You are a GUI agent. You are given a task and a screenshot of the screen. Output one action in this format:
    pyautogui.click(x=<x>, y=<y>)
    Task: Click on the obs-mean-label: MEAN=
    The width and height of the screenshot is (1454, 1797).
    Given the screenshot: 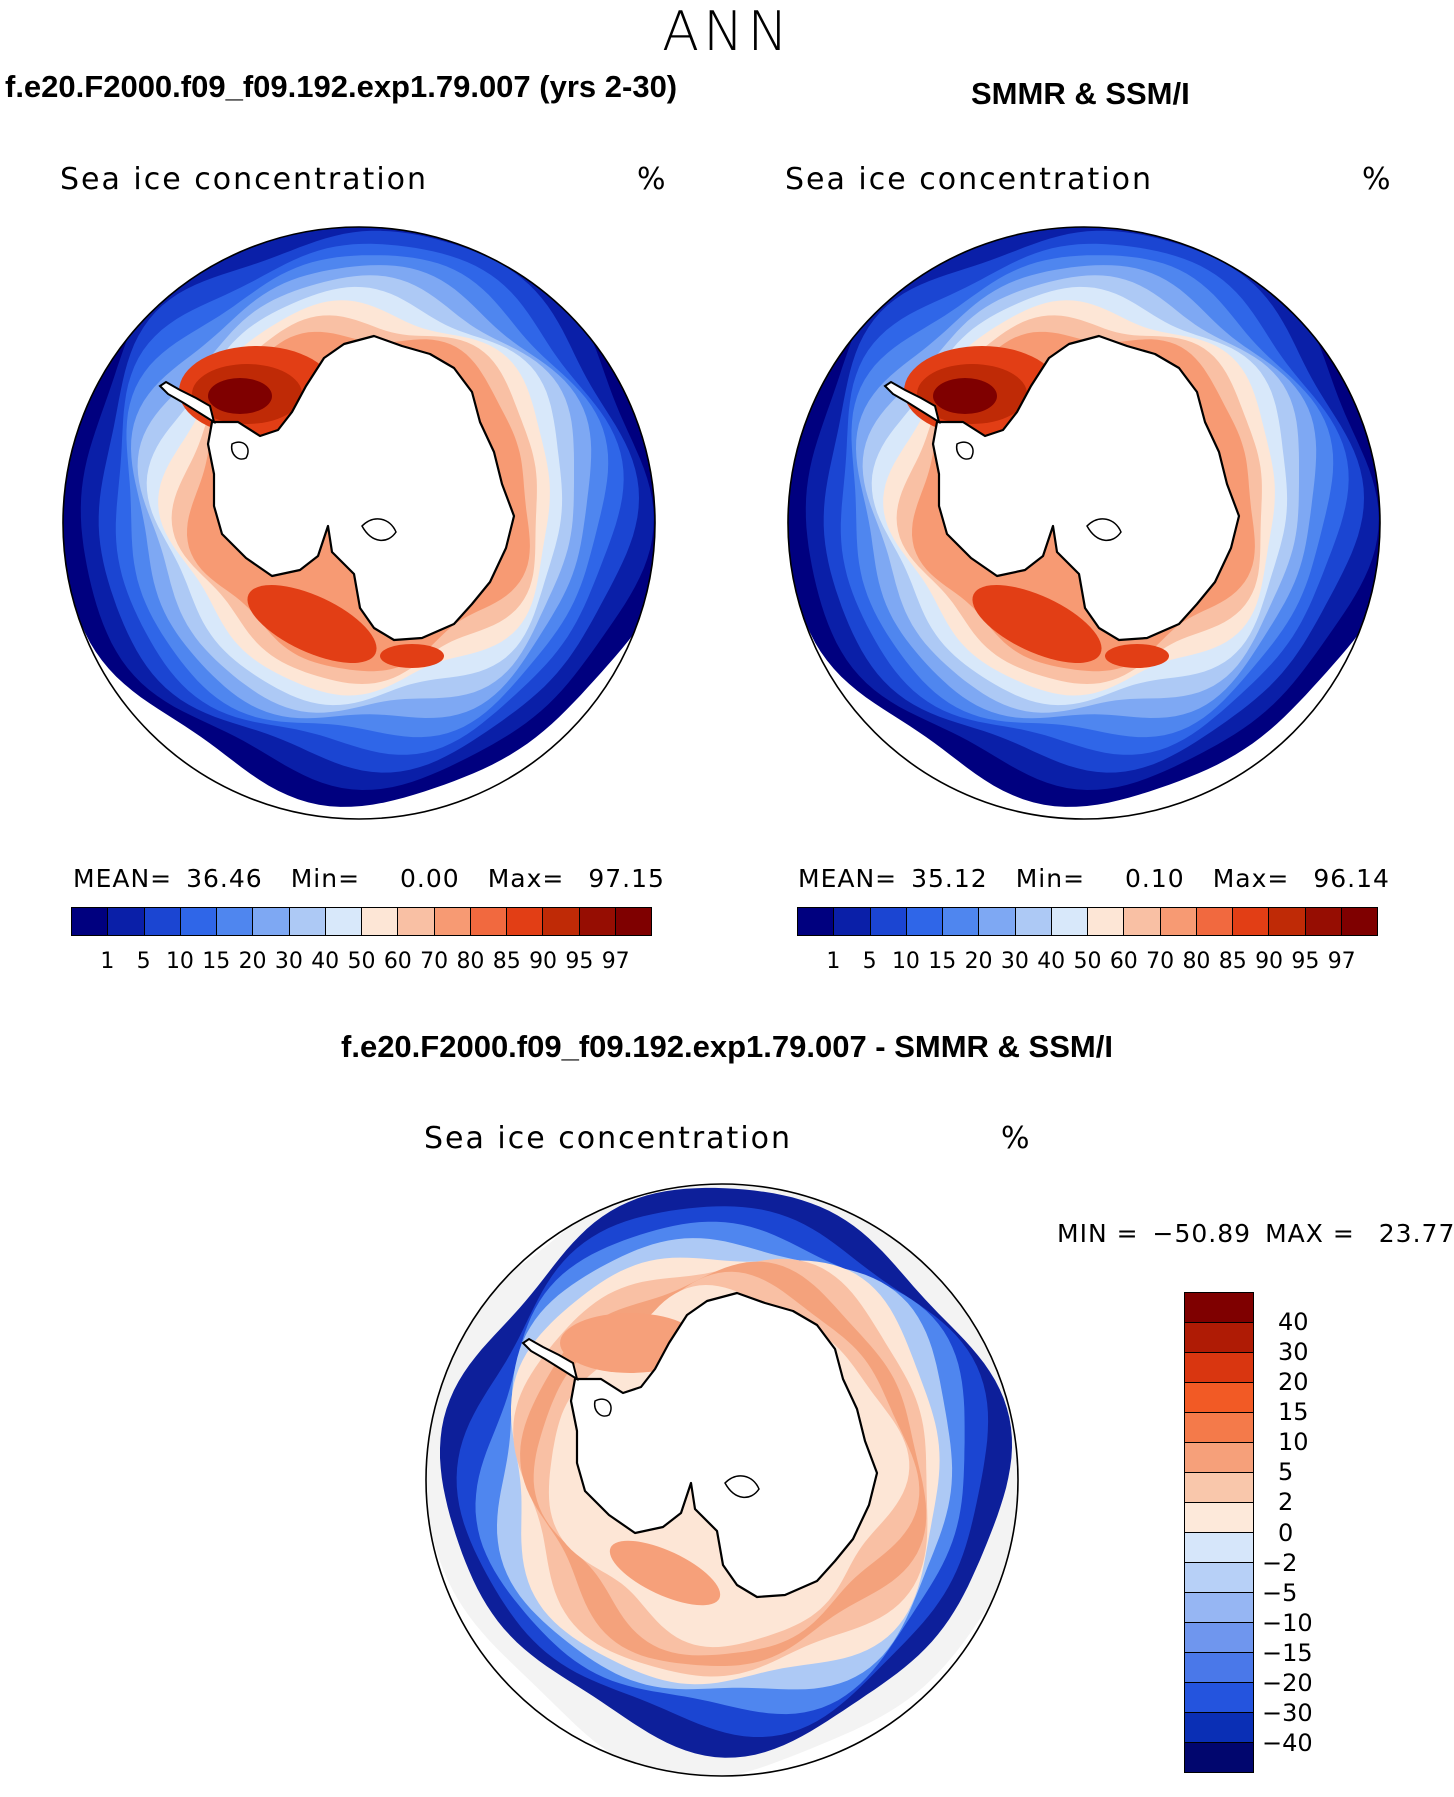 What is the action you would take?
    pyautogui.click(x=848, y=878)
    